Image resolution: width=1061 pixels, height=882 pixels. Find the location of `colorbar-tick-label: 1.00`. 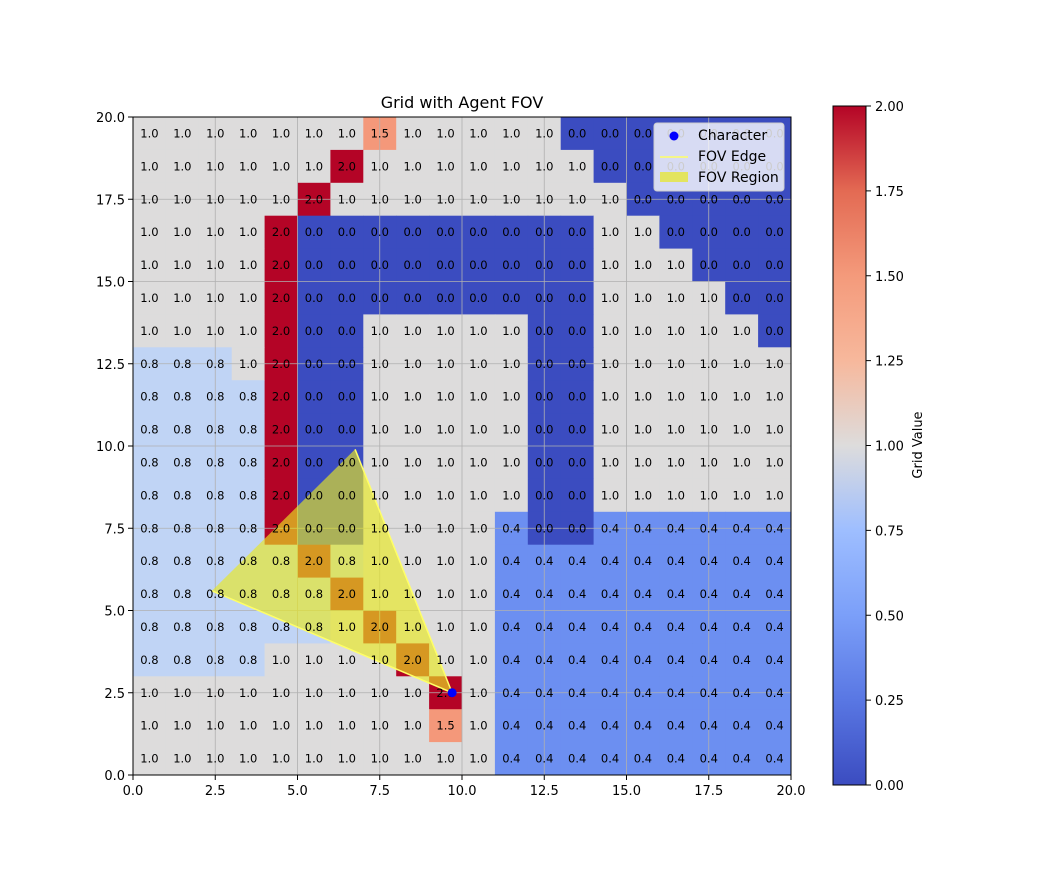

colorbar-tick-label: 1.00 is located at coordinates (889, 447).